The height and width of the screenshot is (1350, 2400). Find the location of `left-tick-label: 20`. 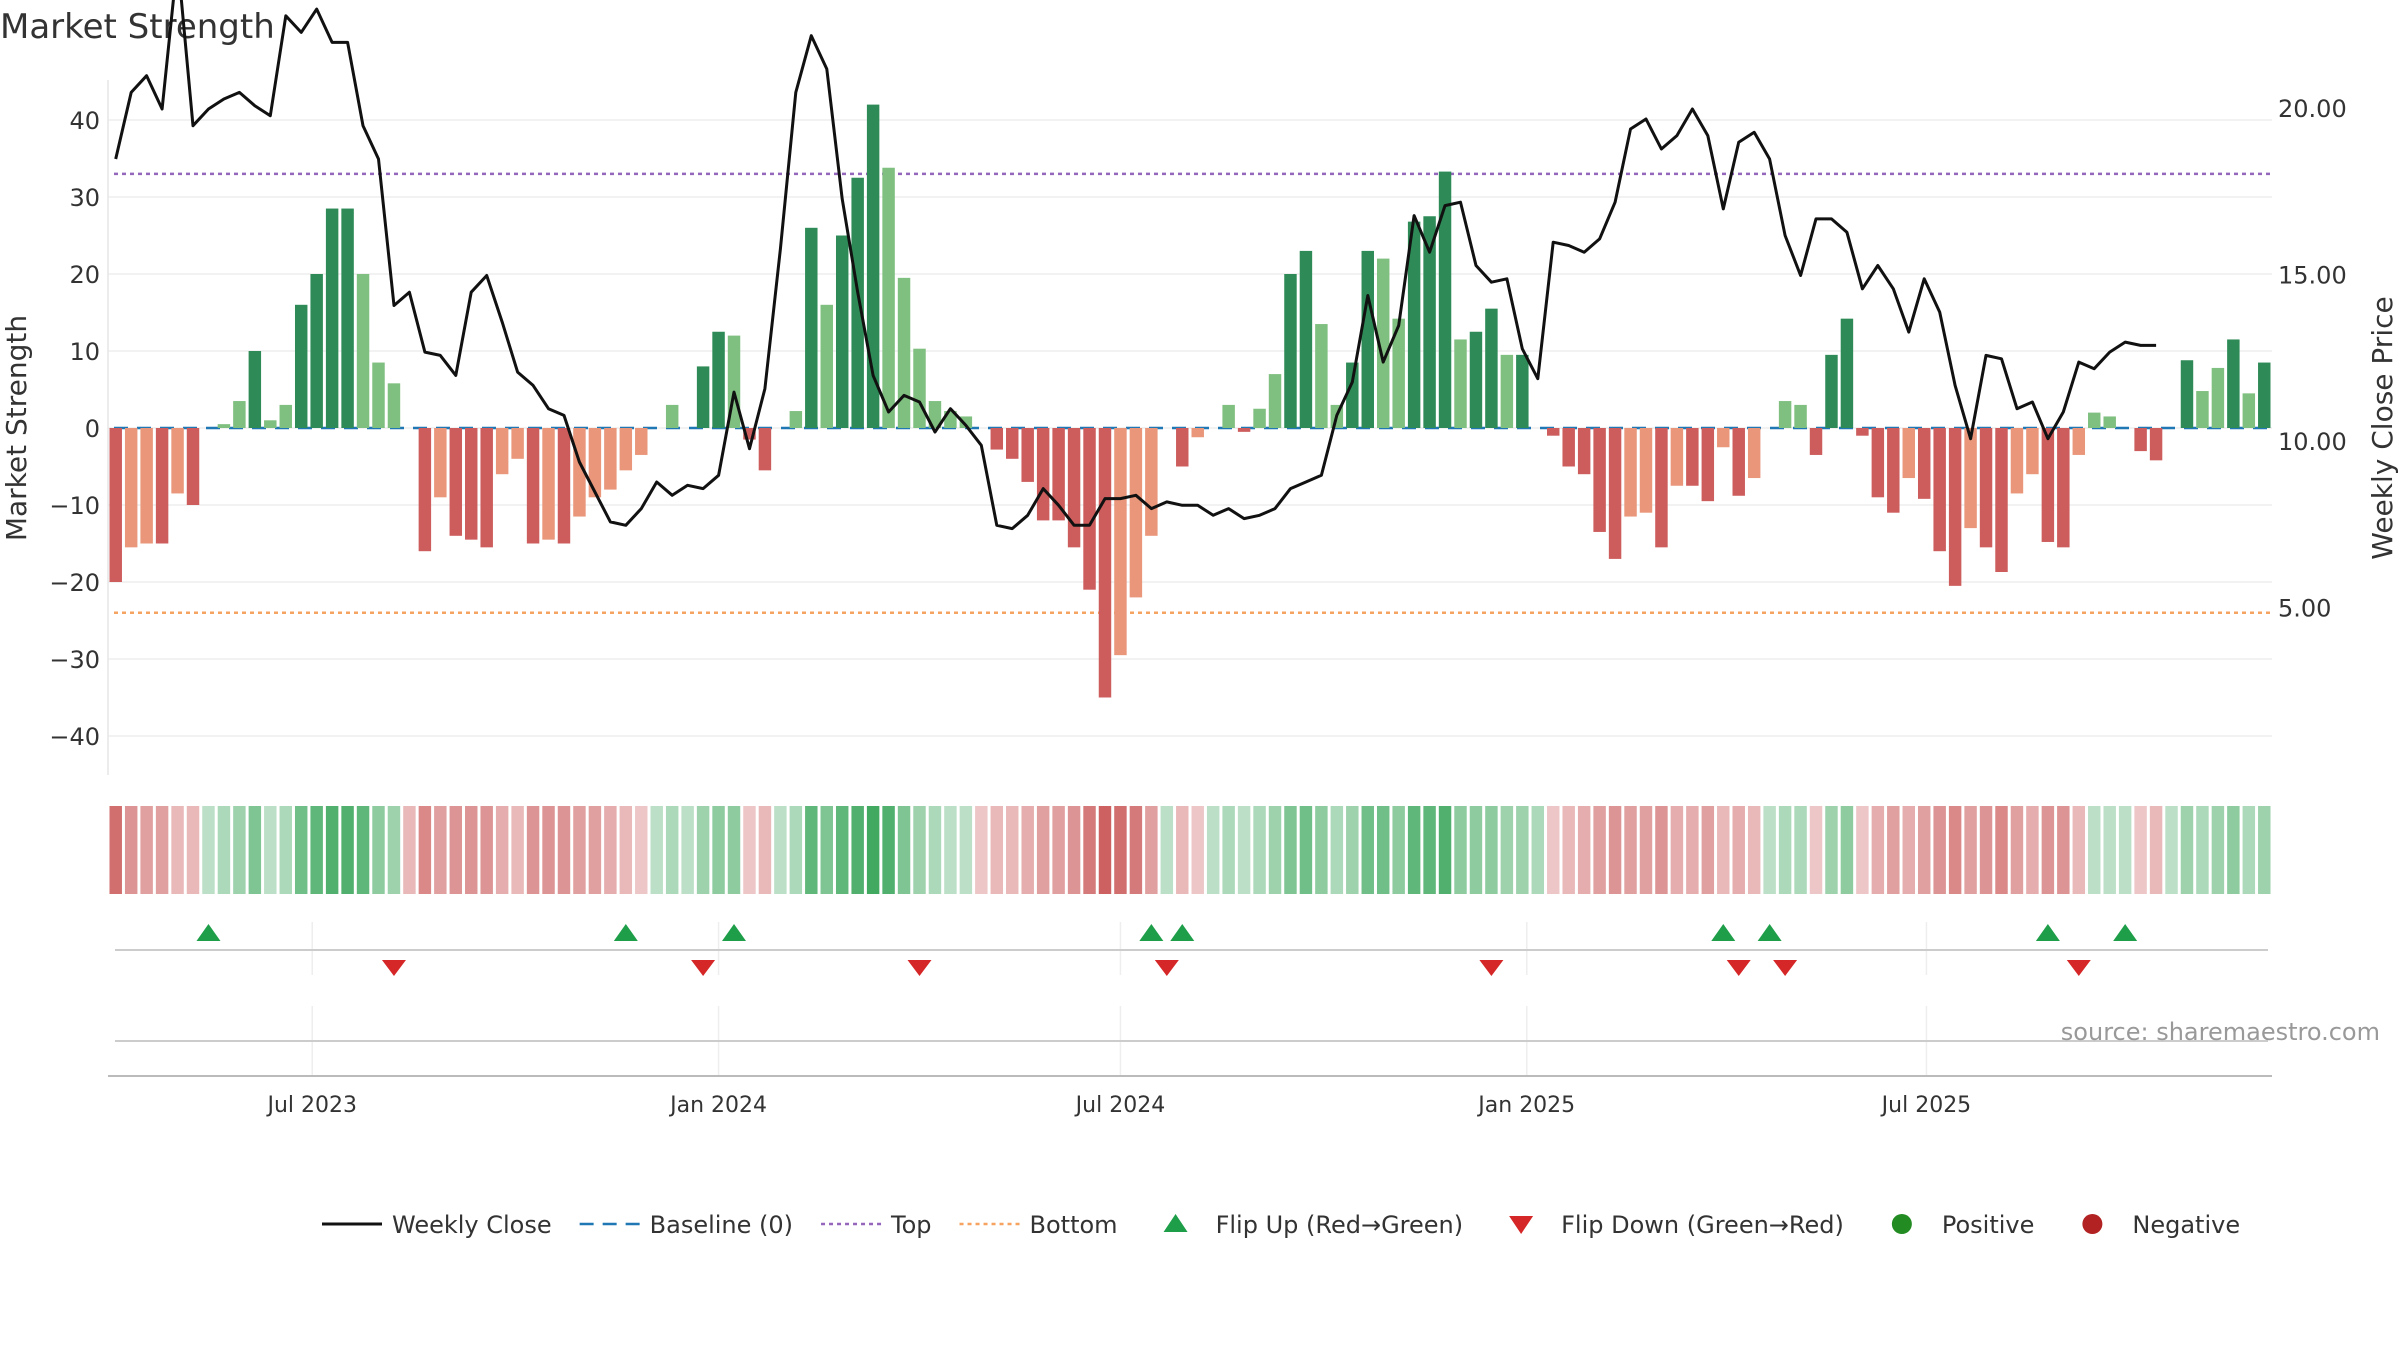

left-tick-label: 20 is located at coordinates (84, 275).